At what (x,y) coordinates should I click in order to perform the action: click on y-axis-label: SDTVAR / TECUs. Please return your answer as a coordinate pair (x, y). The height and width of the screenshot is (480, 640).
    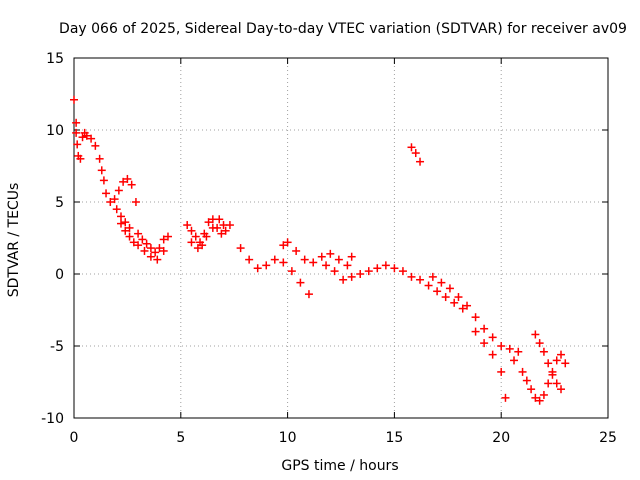
    Looking at the image, I should click on (14, 240).